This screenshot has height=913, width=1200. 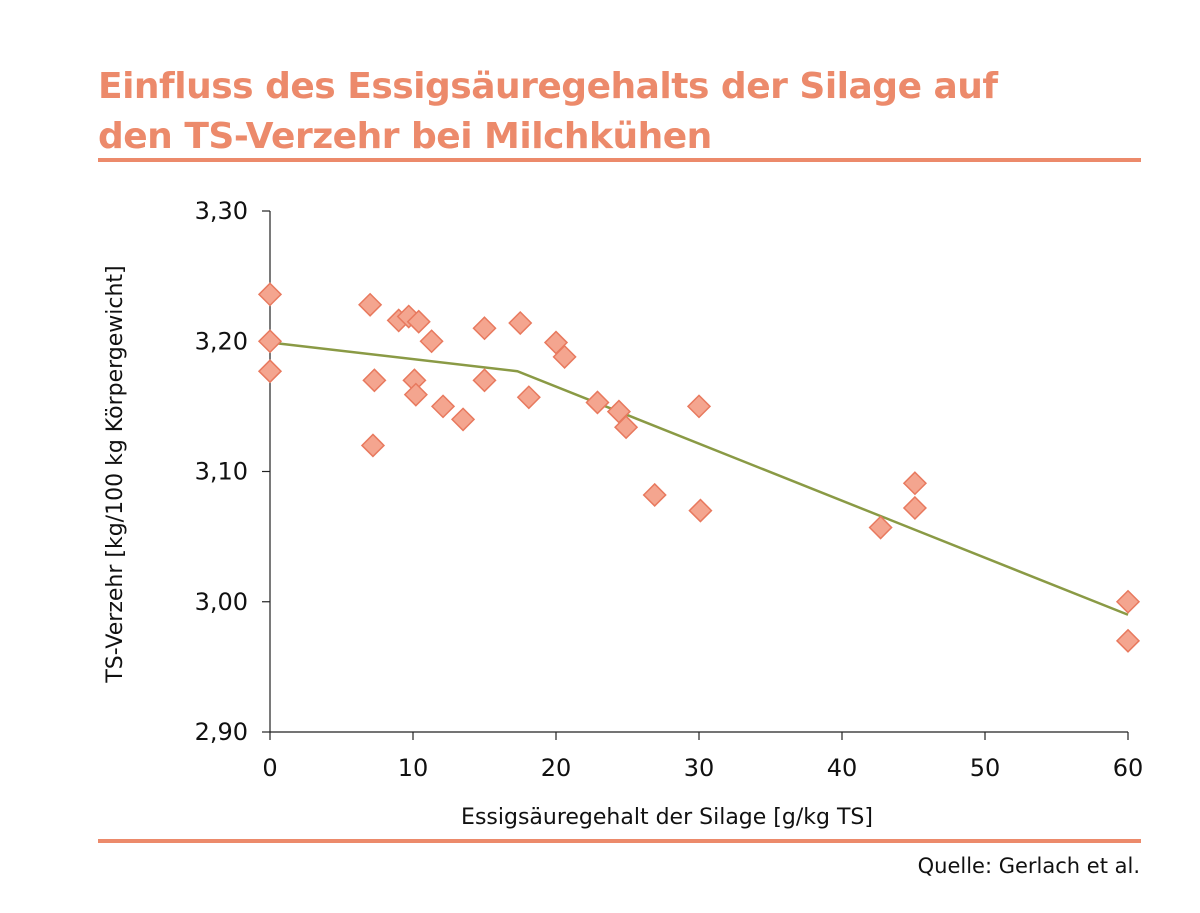 What do you see at coordinates (619, 160) in the screenshot?
I see `top-divider` at bounding box center [619, 160].